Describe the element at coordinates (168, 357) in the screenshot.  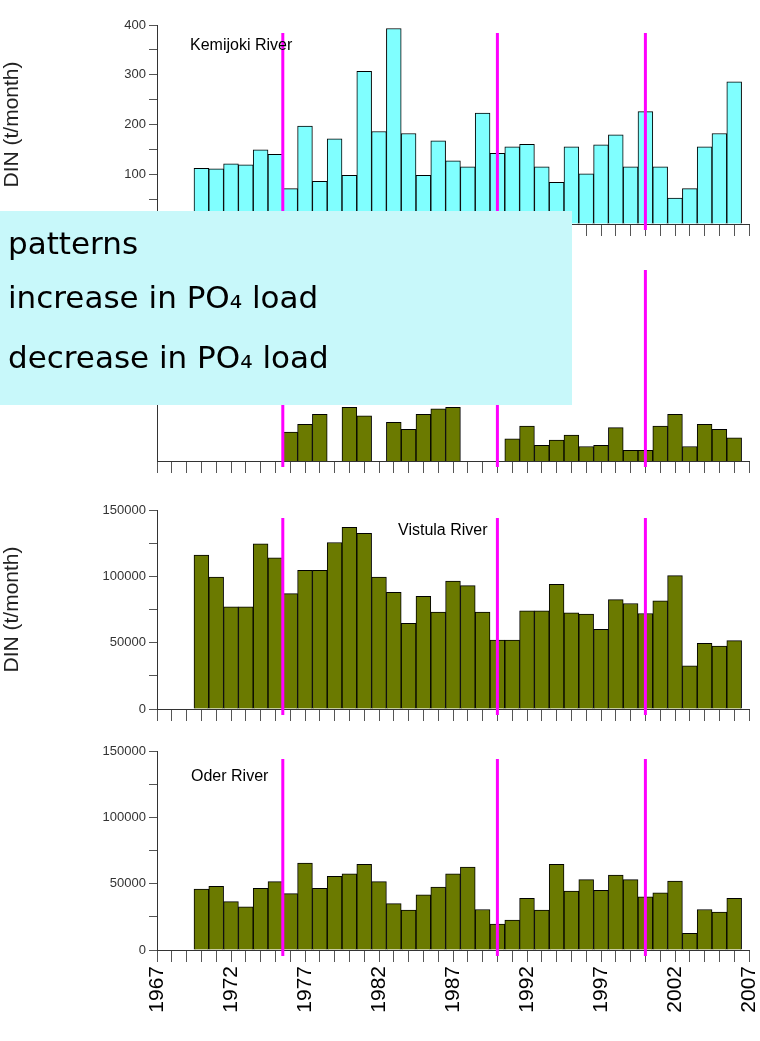
I see `text: decrease in PO₄ load` at that location.